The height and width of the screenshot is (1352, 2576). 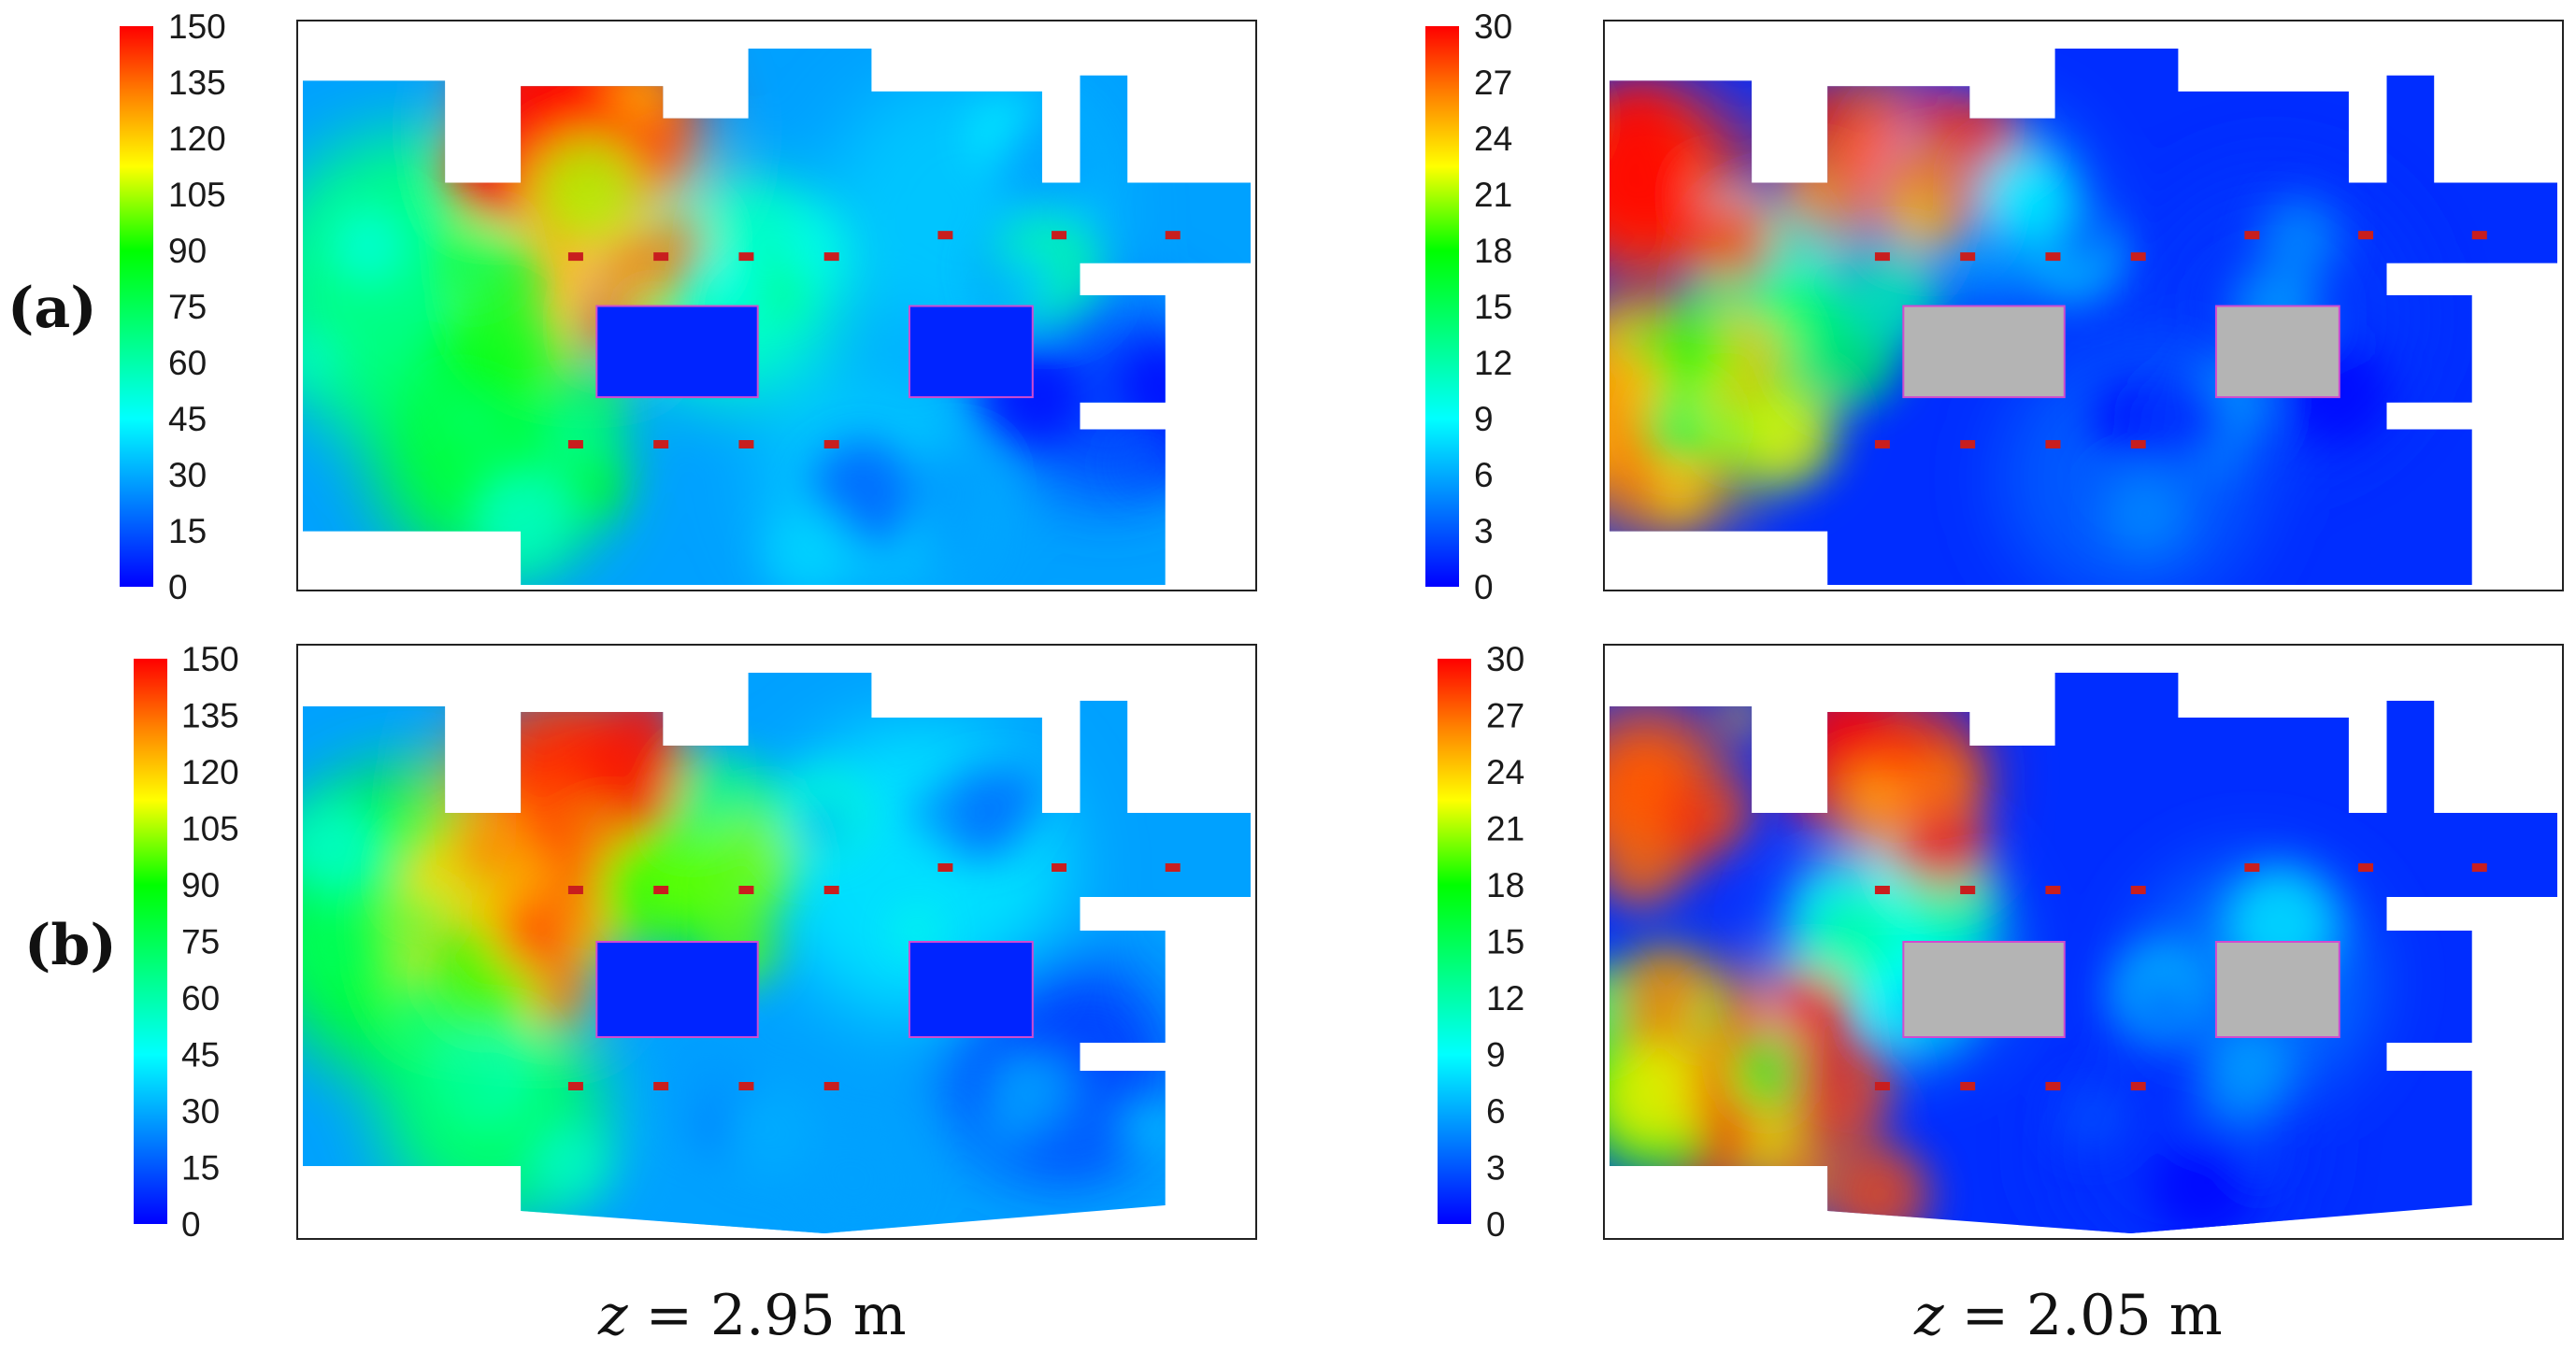 I want to click on colorbar-tick-label: 120, so click(x=210, y=772).